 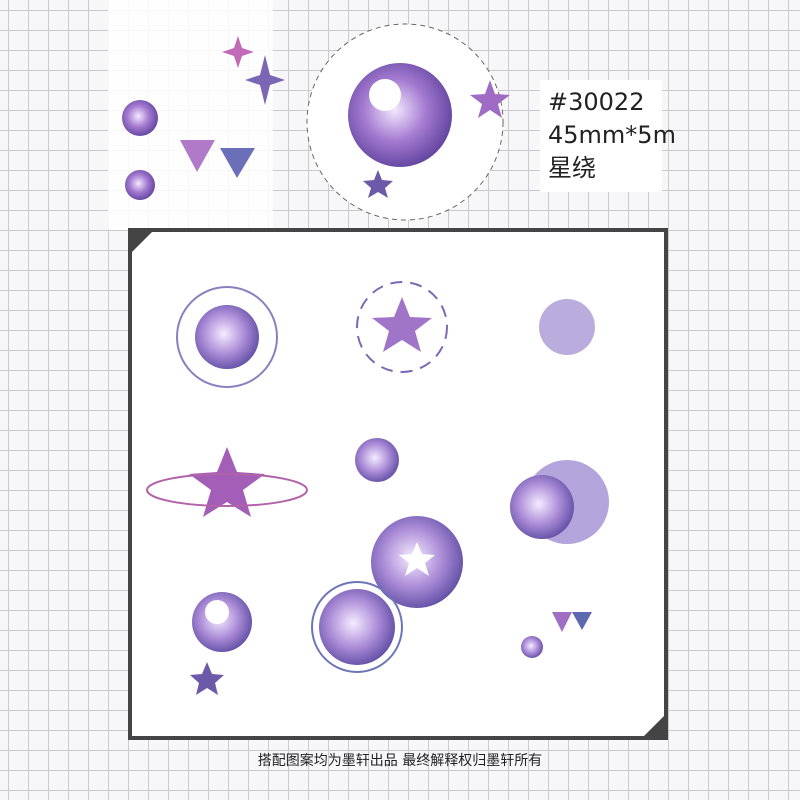 I want to click on info-box: #30022 45mm*5m 星绕, so click(x=608, y=136).